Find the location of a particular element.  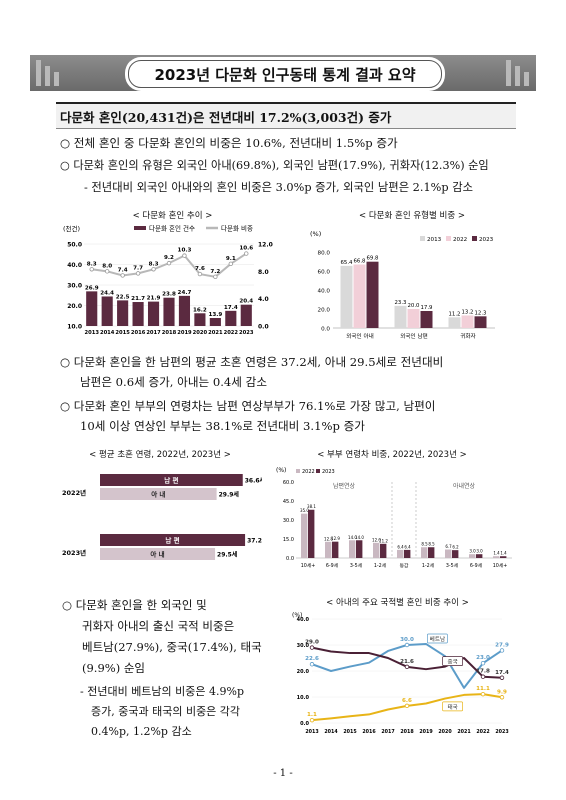

chart-4-group-wife-older: 아내연상 is located at coordinates (464, 486).